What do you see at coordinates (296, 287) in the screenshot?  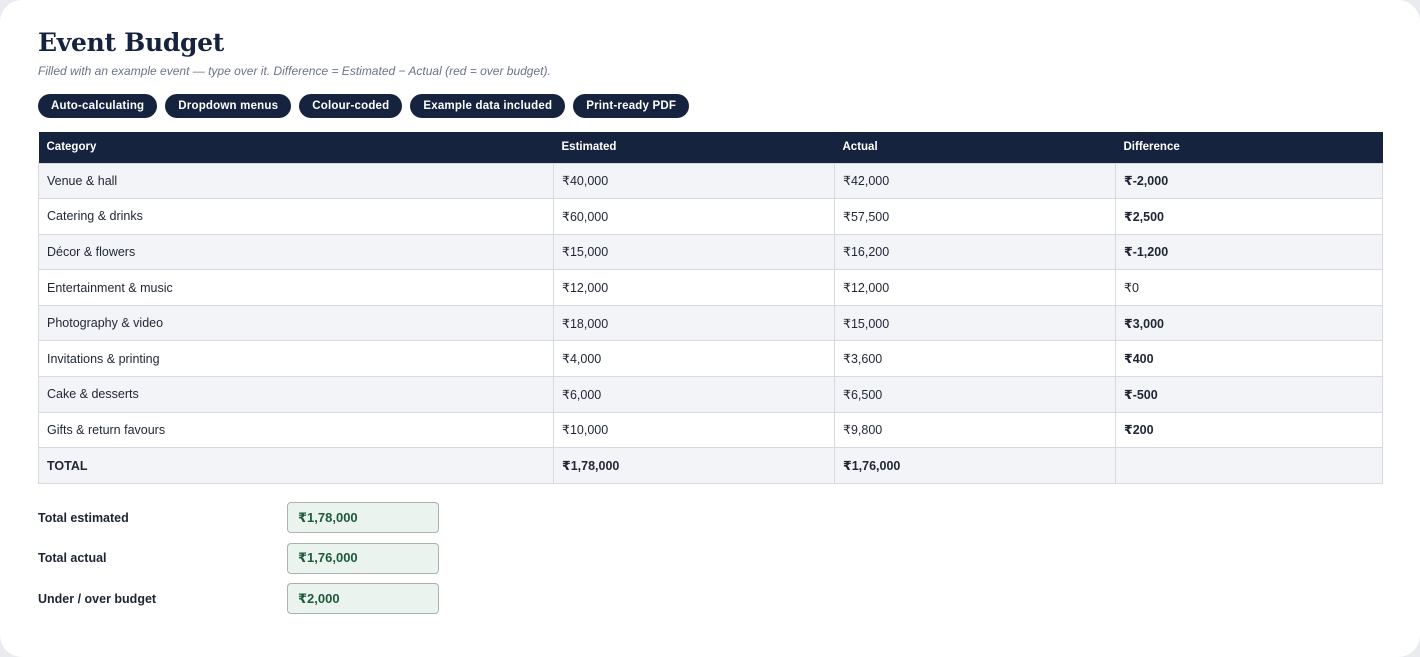 I see `category-cell: Entertainment & music` at bounding box center [296, 287].